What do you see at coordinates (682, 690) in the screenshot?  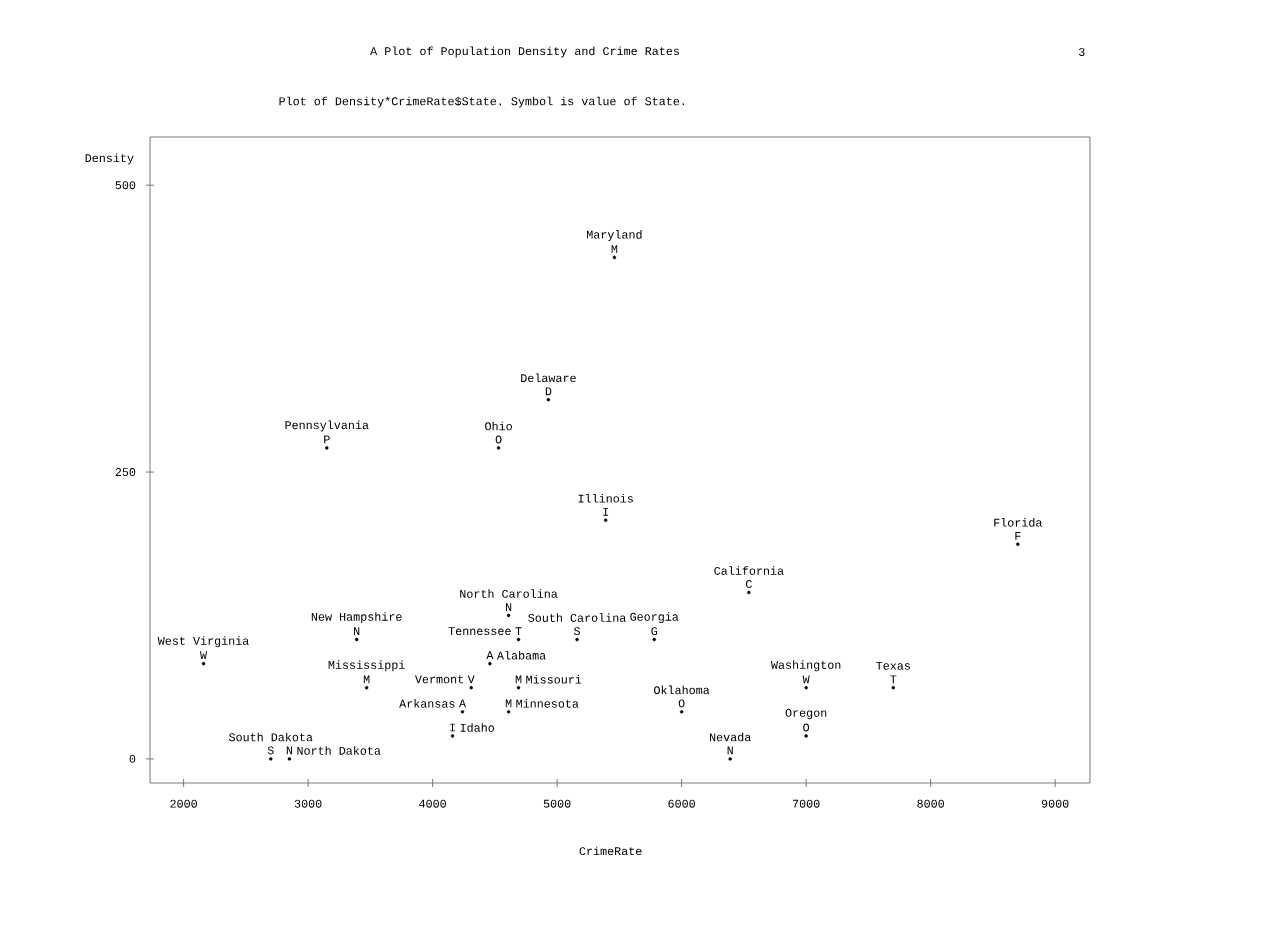 I see `annotation: Oklahoma` at bounding box center [682, 690].